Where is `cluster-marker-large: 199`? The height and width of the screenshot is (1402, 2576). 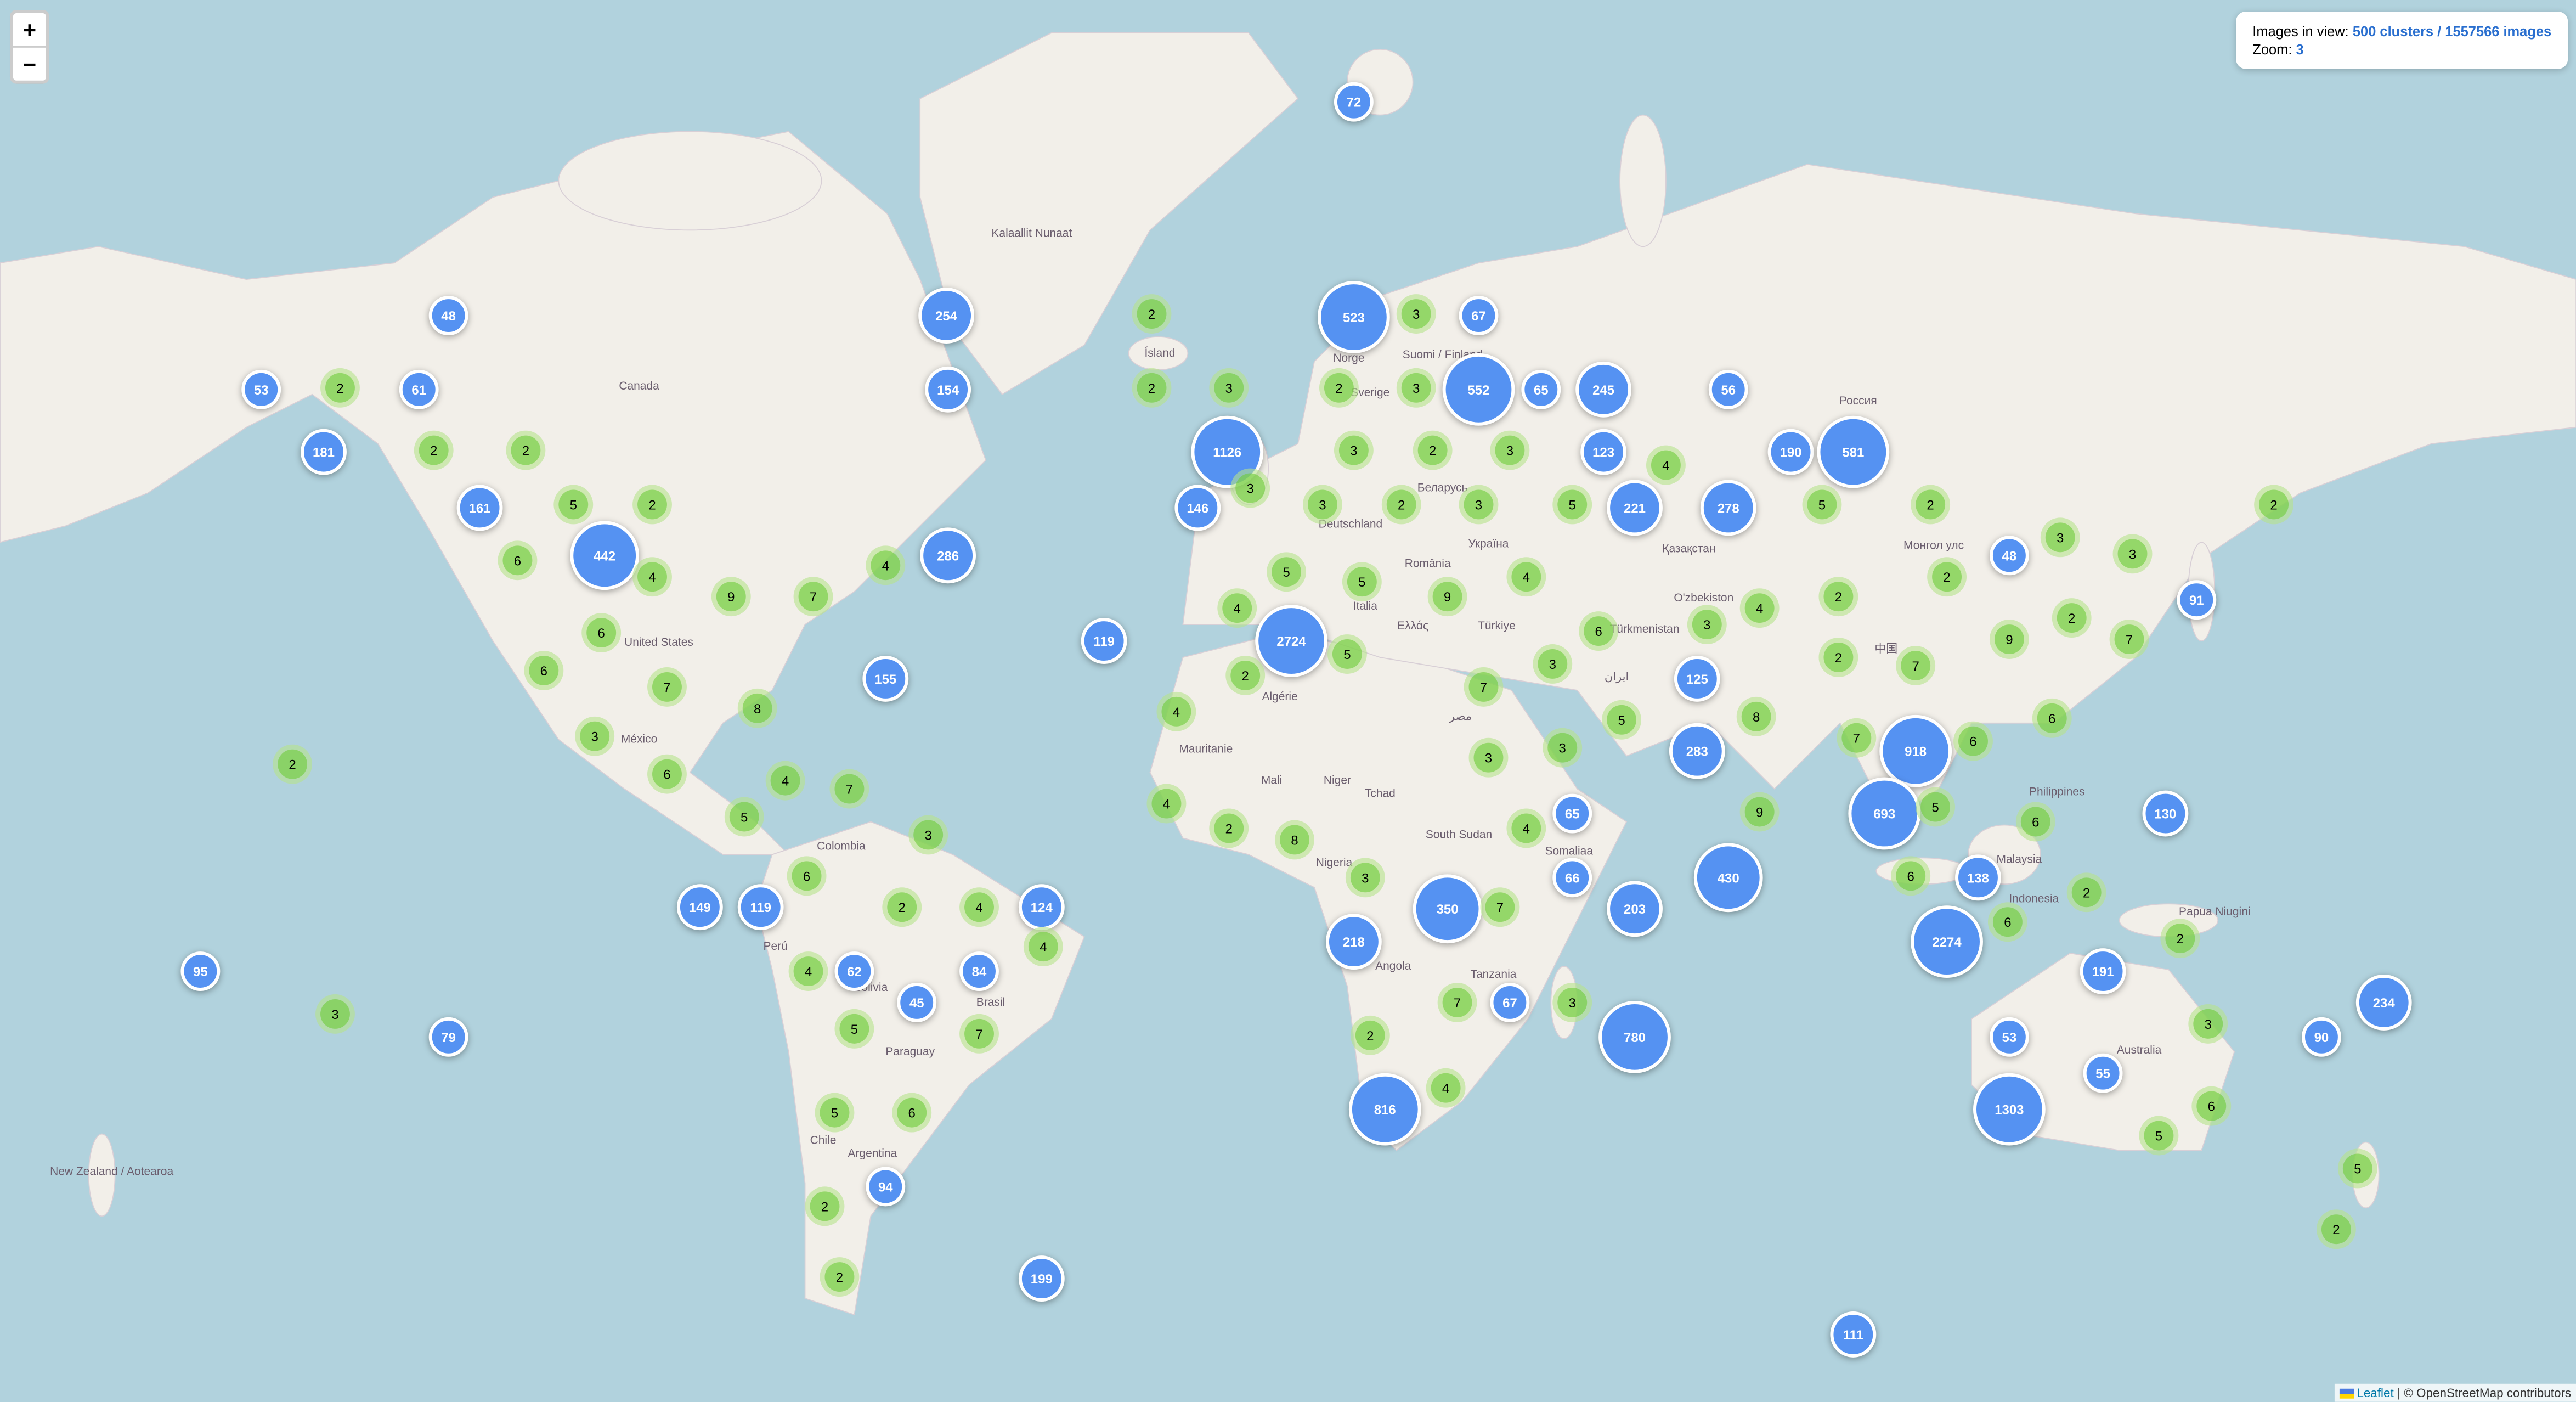
cluster-marker-large: 199 is located at coordinates (1041, 1278).